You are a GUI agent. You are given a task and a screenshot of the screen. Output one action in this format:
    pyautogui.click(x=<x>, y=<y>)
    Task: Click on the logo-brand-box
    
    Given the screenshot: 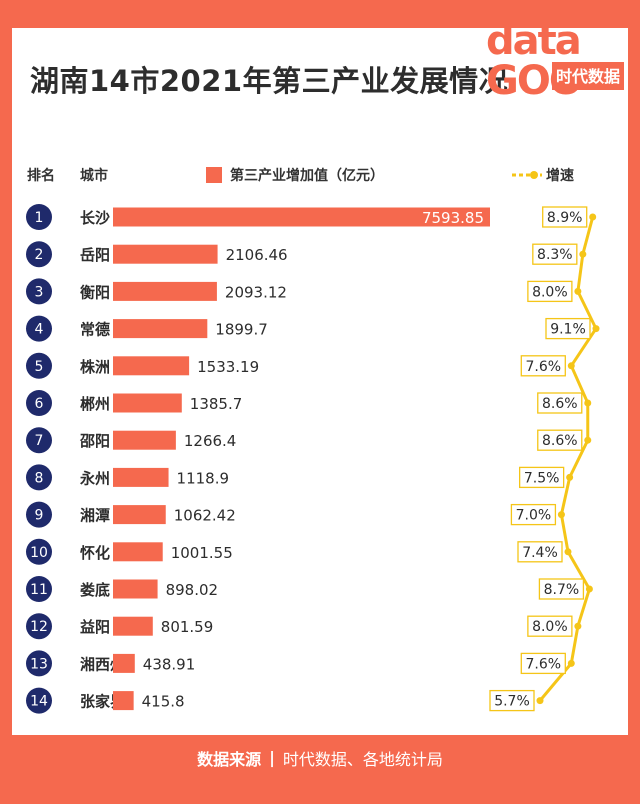 What is the action you would take?
    pyautogui.click(x=588, y=76)
    